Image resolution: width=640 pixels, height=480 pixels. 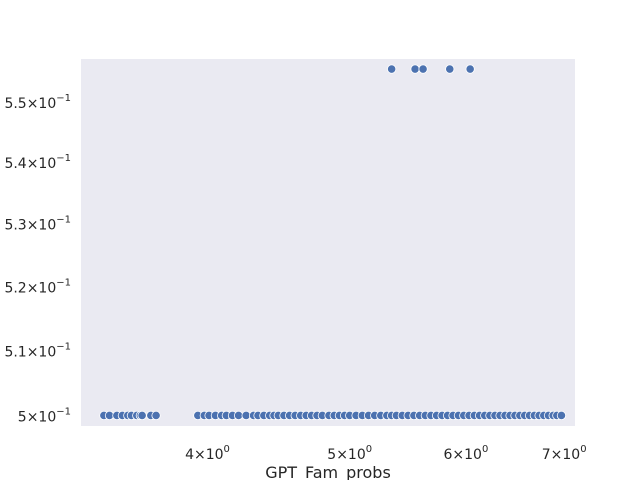 What do you see at coordinates (328, 471) in the screenshot?
I see `x-axis-label: GPT_Fam_probs` at bounding box center [328, 471].